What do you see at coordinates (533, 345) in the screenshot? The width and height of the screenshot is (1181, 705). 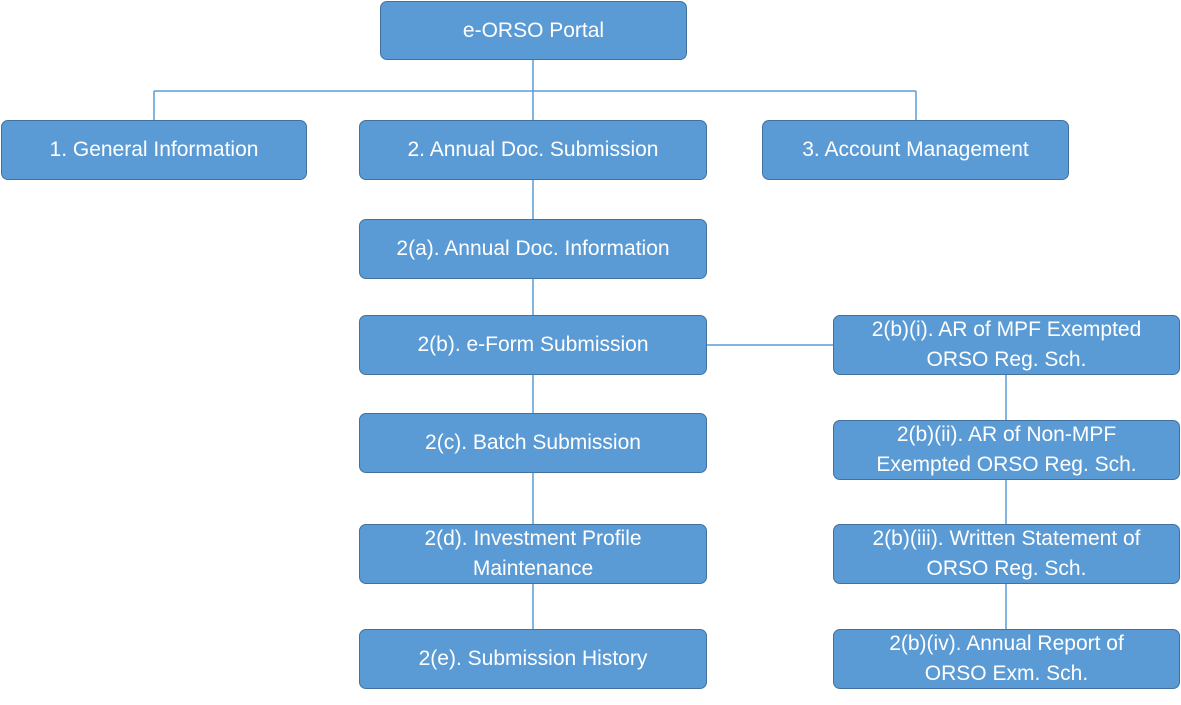 I see `node-eform-submission: 2(b). e-Form Submission` at bounding box center [533, 345].